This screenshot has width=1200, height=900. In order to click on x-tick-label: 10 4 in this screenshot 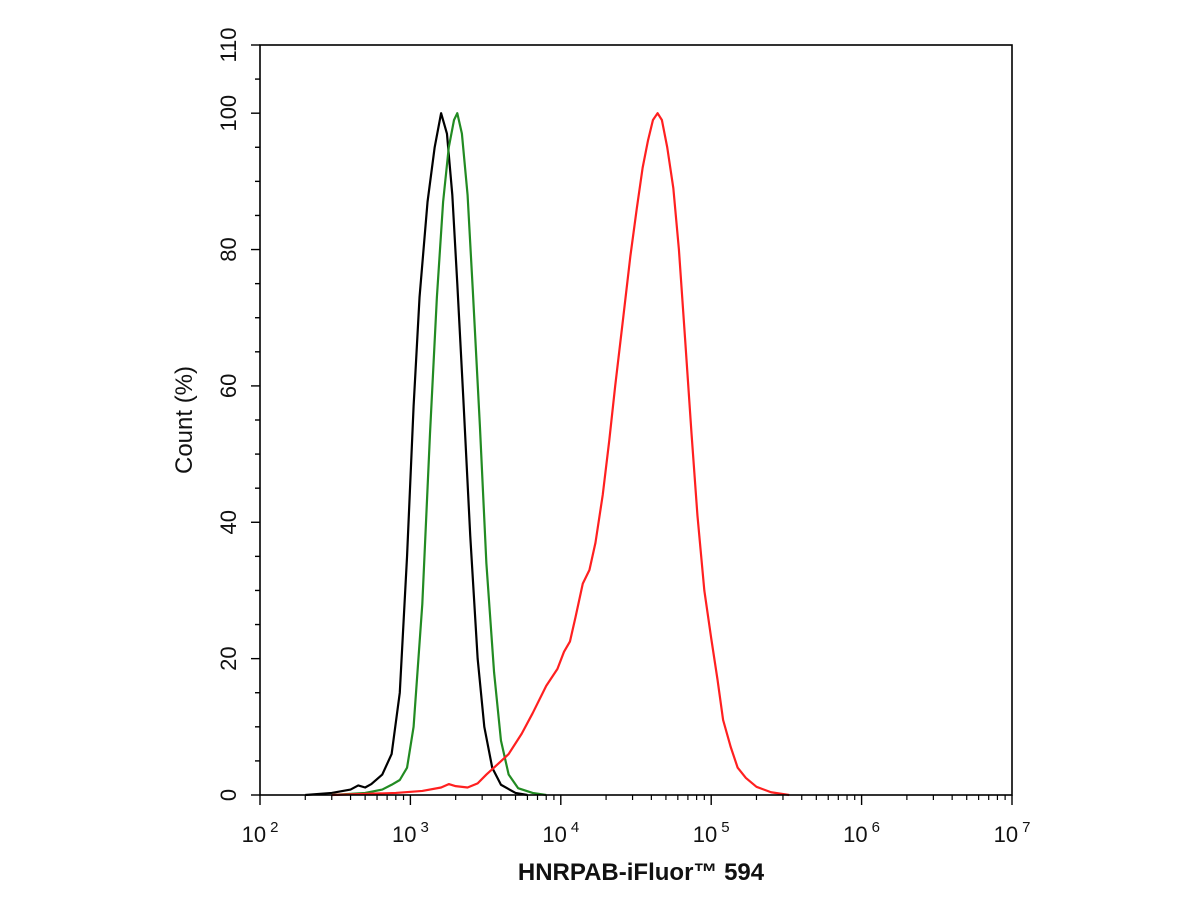, I will do `click(560, 833)`.